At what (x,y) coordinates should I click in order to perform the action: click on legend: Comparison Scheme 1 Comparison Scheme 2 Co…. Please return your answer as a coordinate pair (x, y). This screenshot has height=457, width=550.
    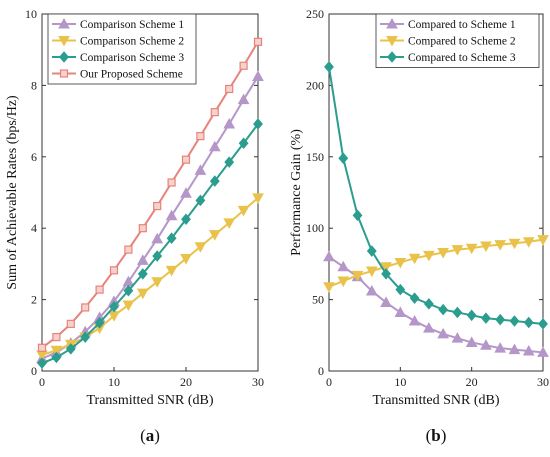
    Looking at the image, I should click on (122, 49).